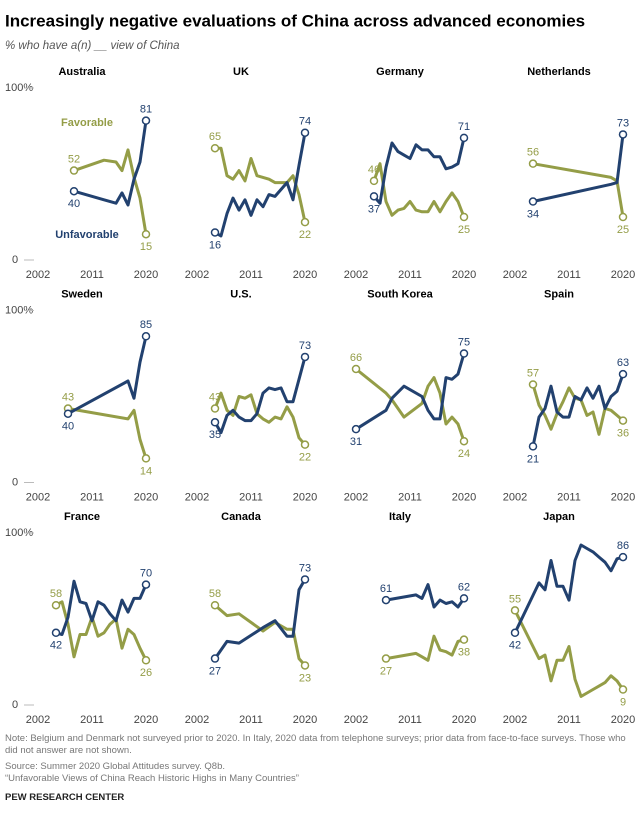  Describe the element at coordinates (146, 325) in the screenshot. I see `data-label: 85` at that location.